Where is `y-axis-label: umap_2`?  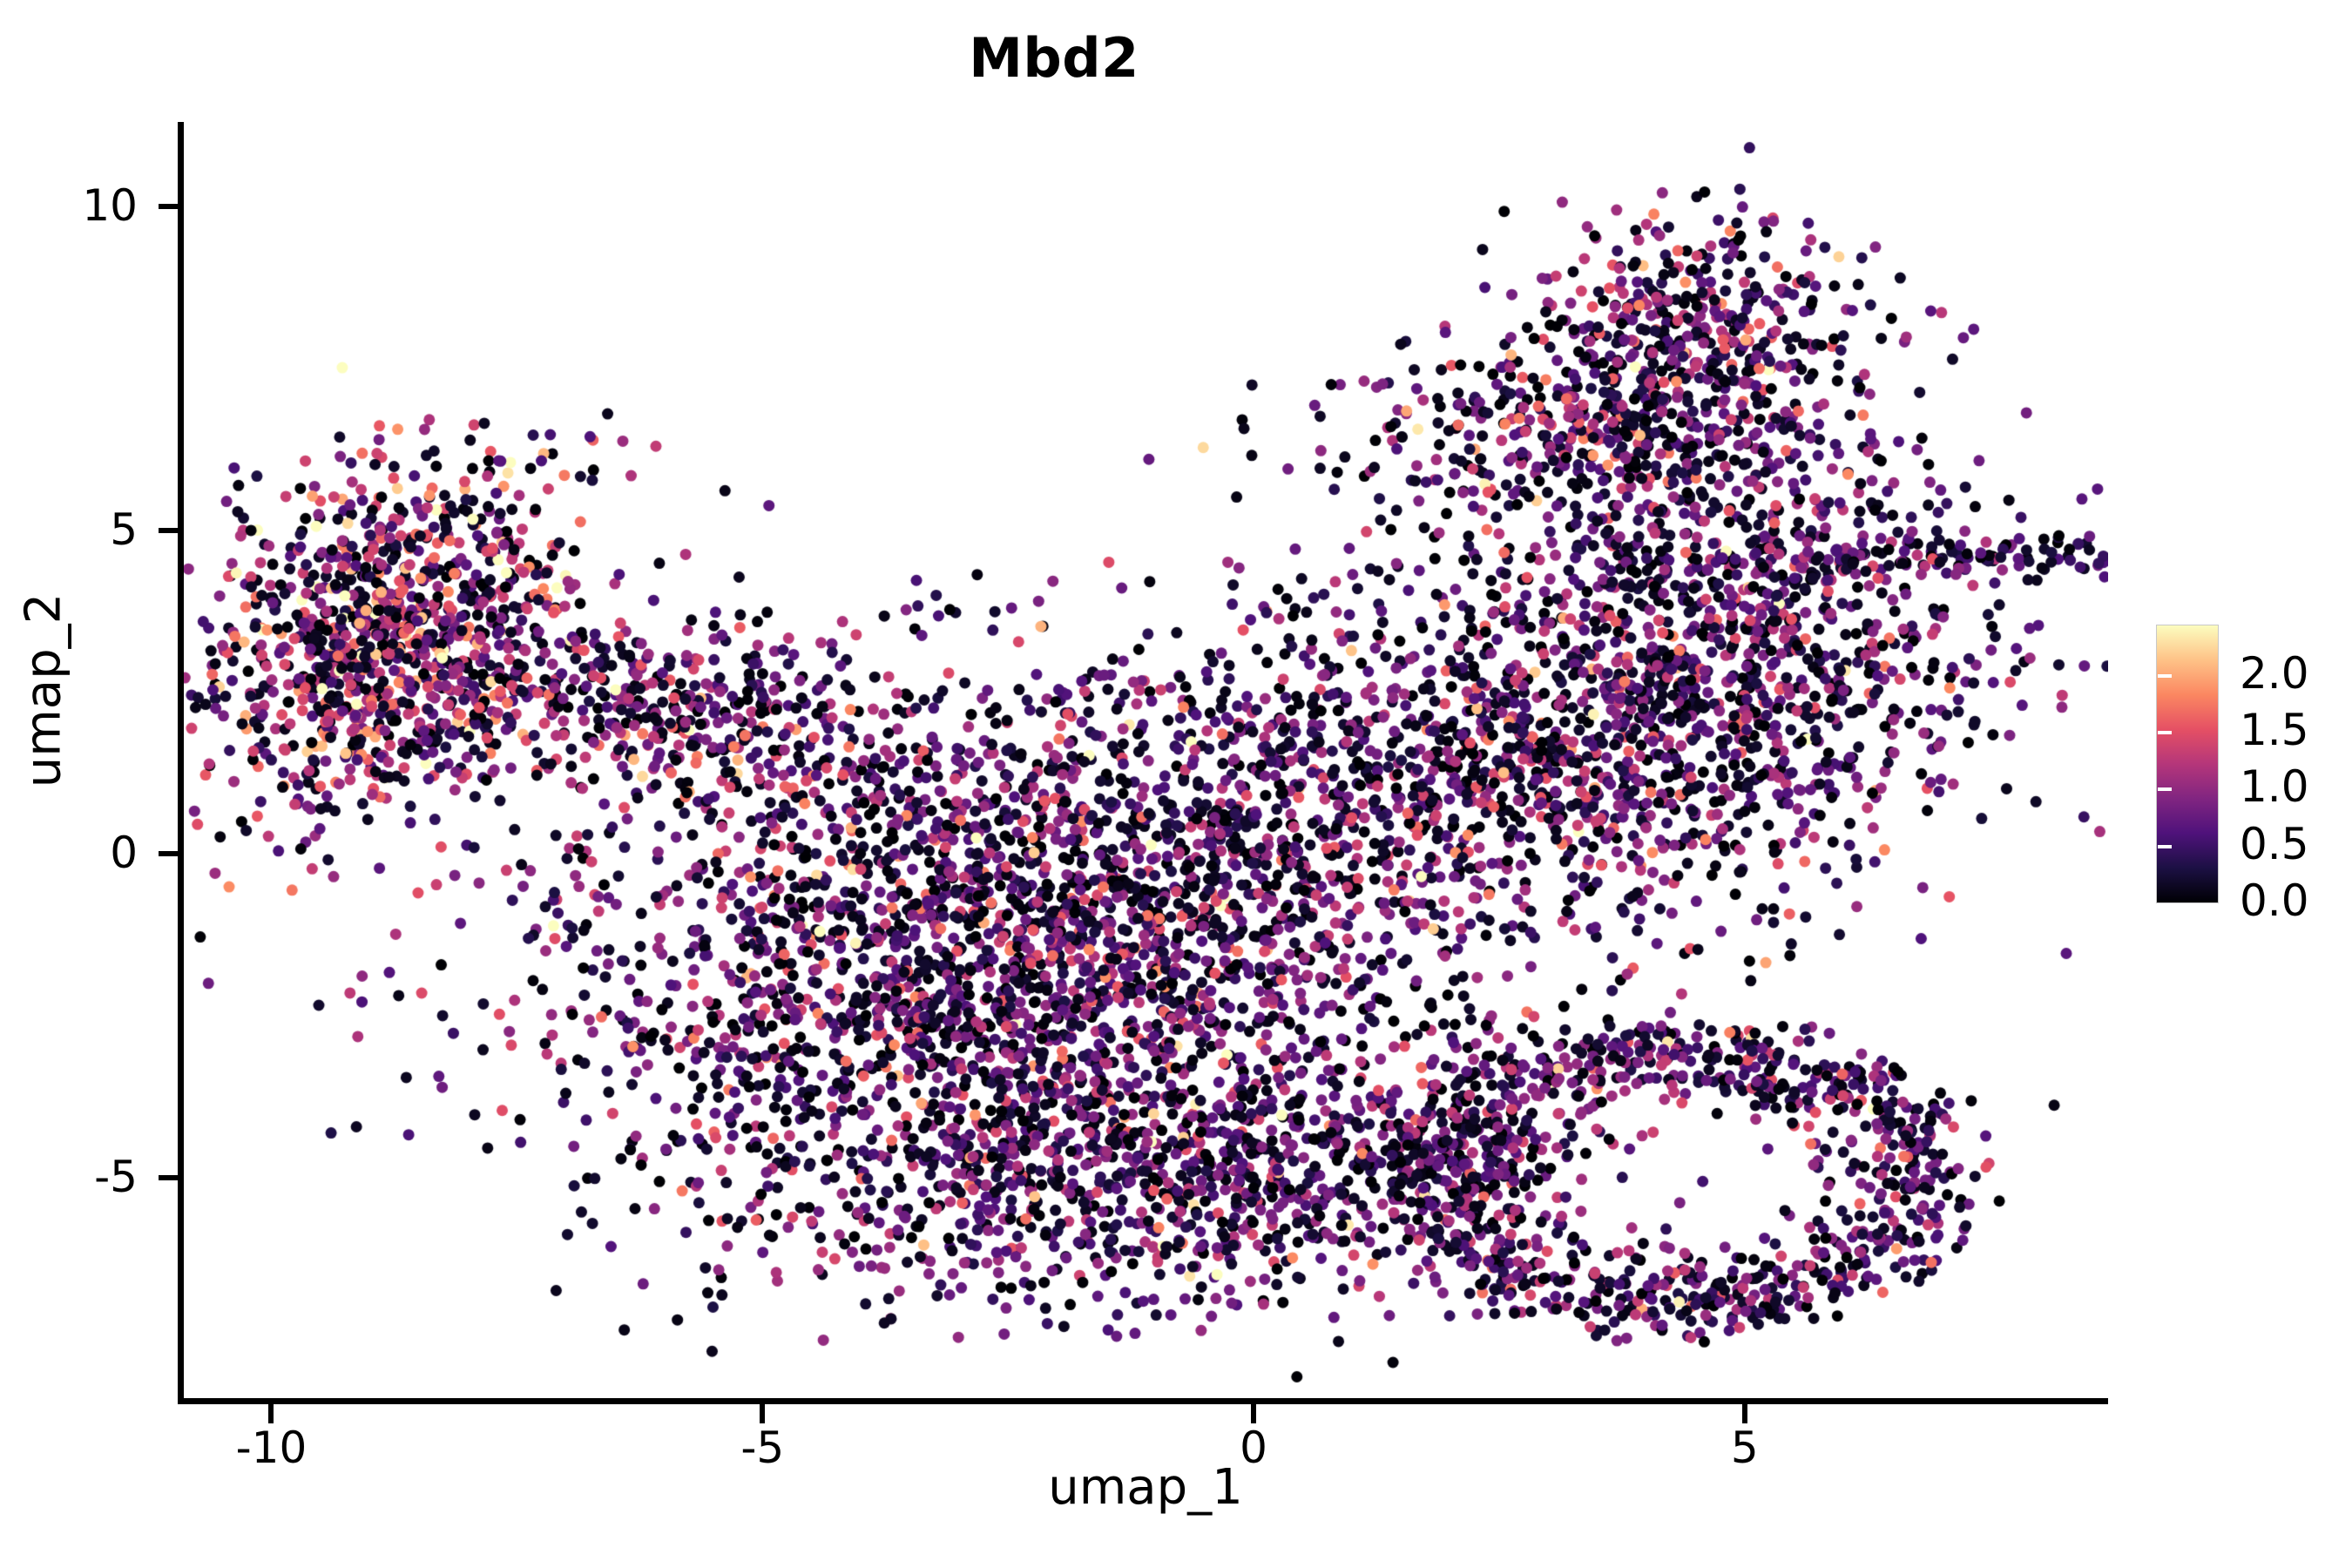 y-axis-label: umap_2 is located at coordinates (44, 690).